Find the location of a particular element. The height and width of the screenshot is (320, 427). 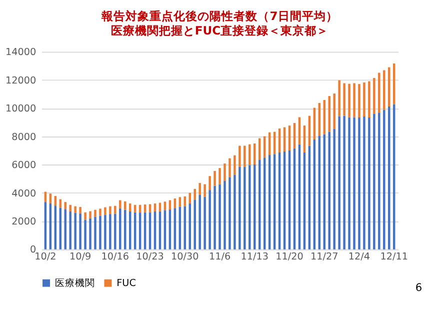

y-tick-label: 6000 is located at coordinates (24, 166).